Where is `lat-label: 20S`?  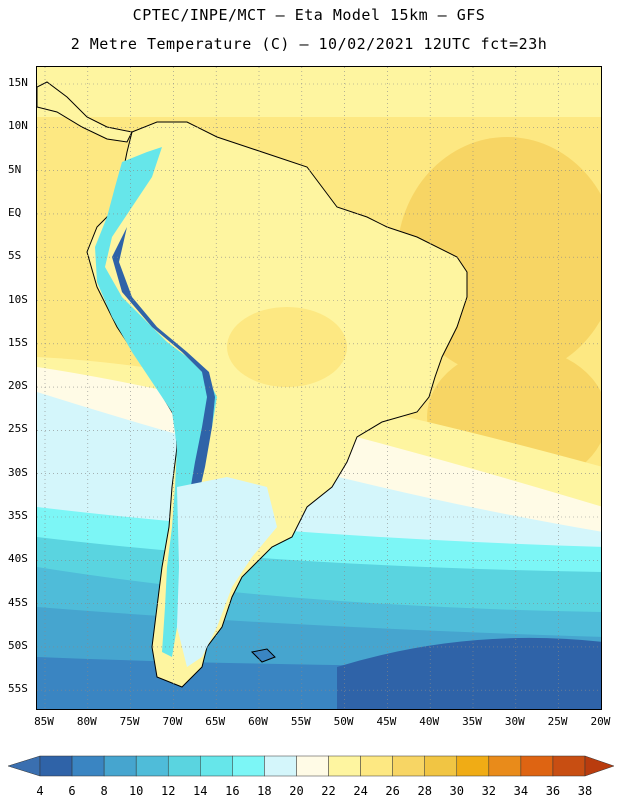 lat-label: 20S is located at coordinates (18, 386).